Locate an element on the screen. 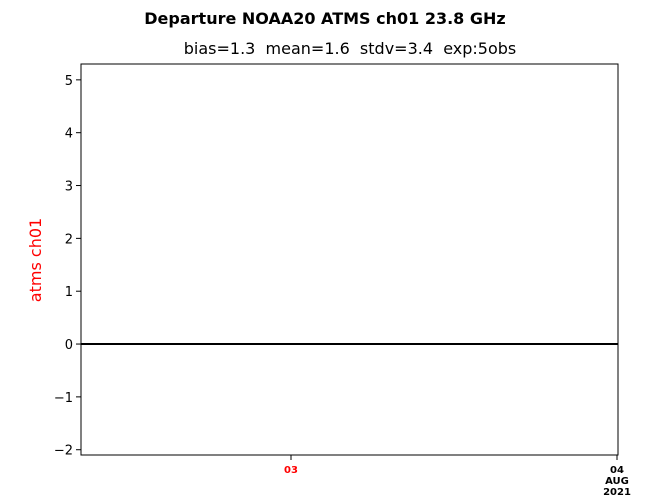 This screenshot has height=500, width=650. chart-subtitle: bias=1.3 mean=1.6 stdv=3.4 exp:5obs is located at coordinates (350, 48).